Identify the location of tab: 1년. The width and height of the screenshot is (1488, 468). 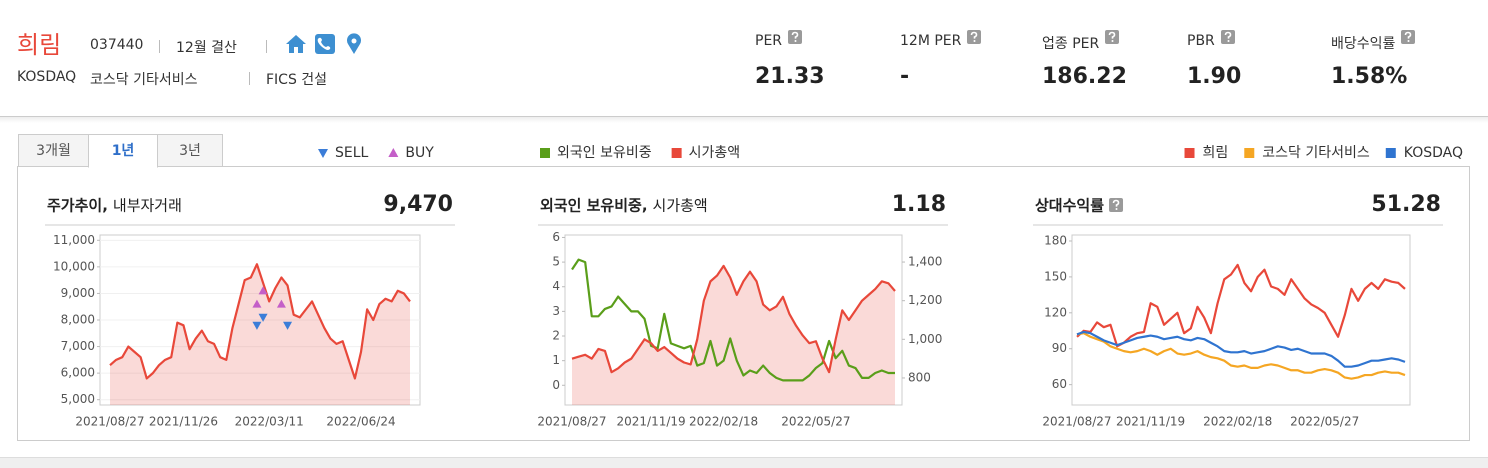
(123, 151).